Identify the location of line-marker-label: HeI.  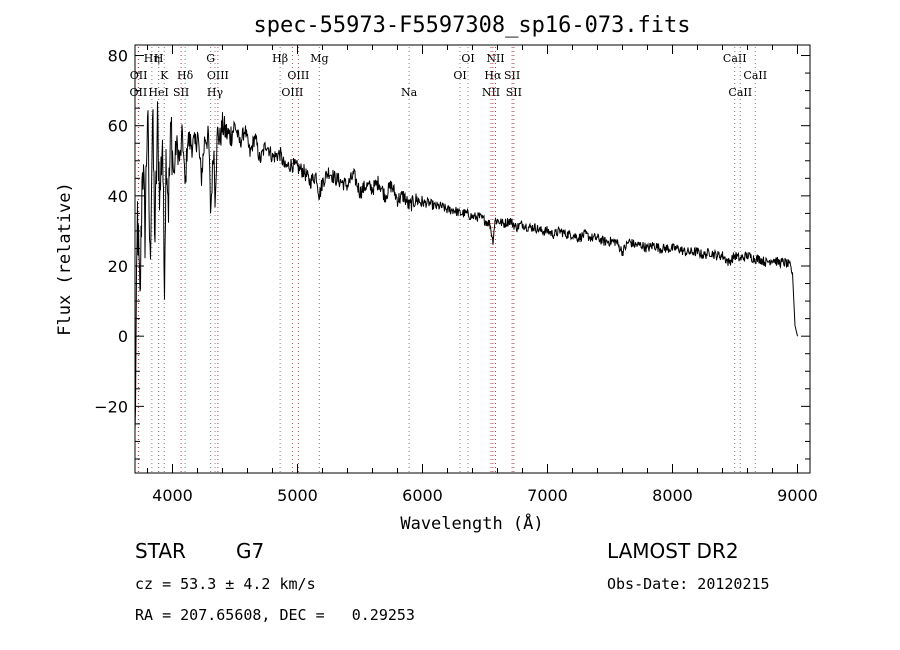
(158, 92).